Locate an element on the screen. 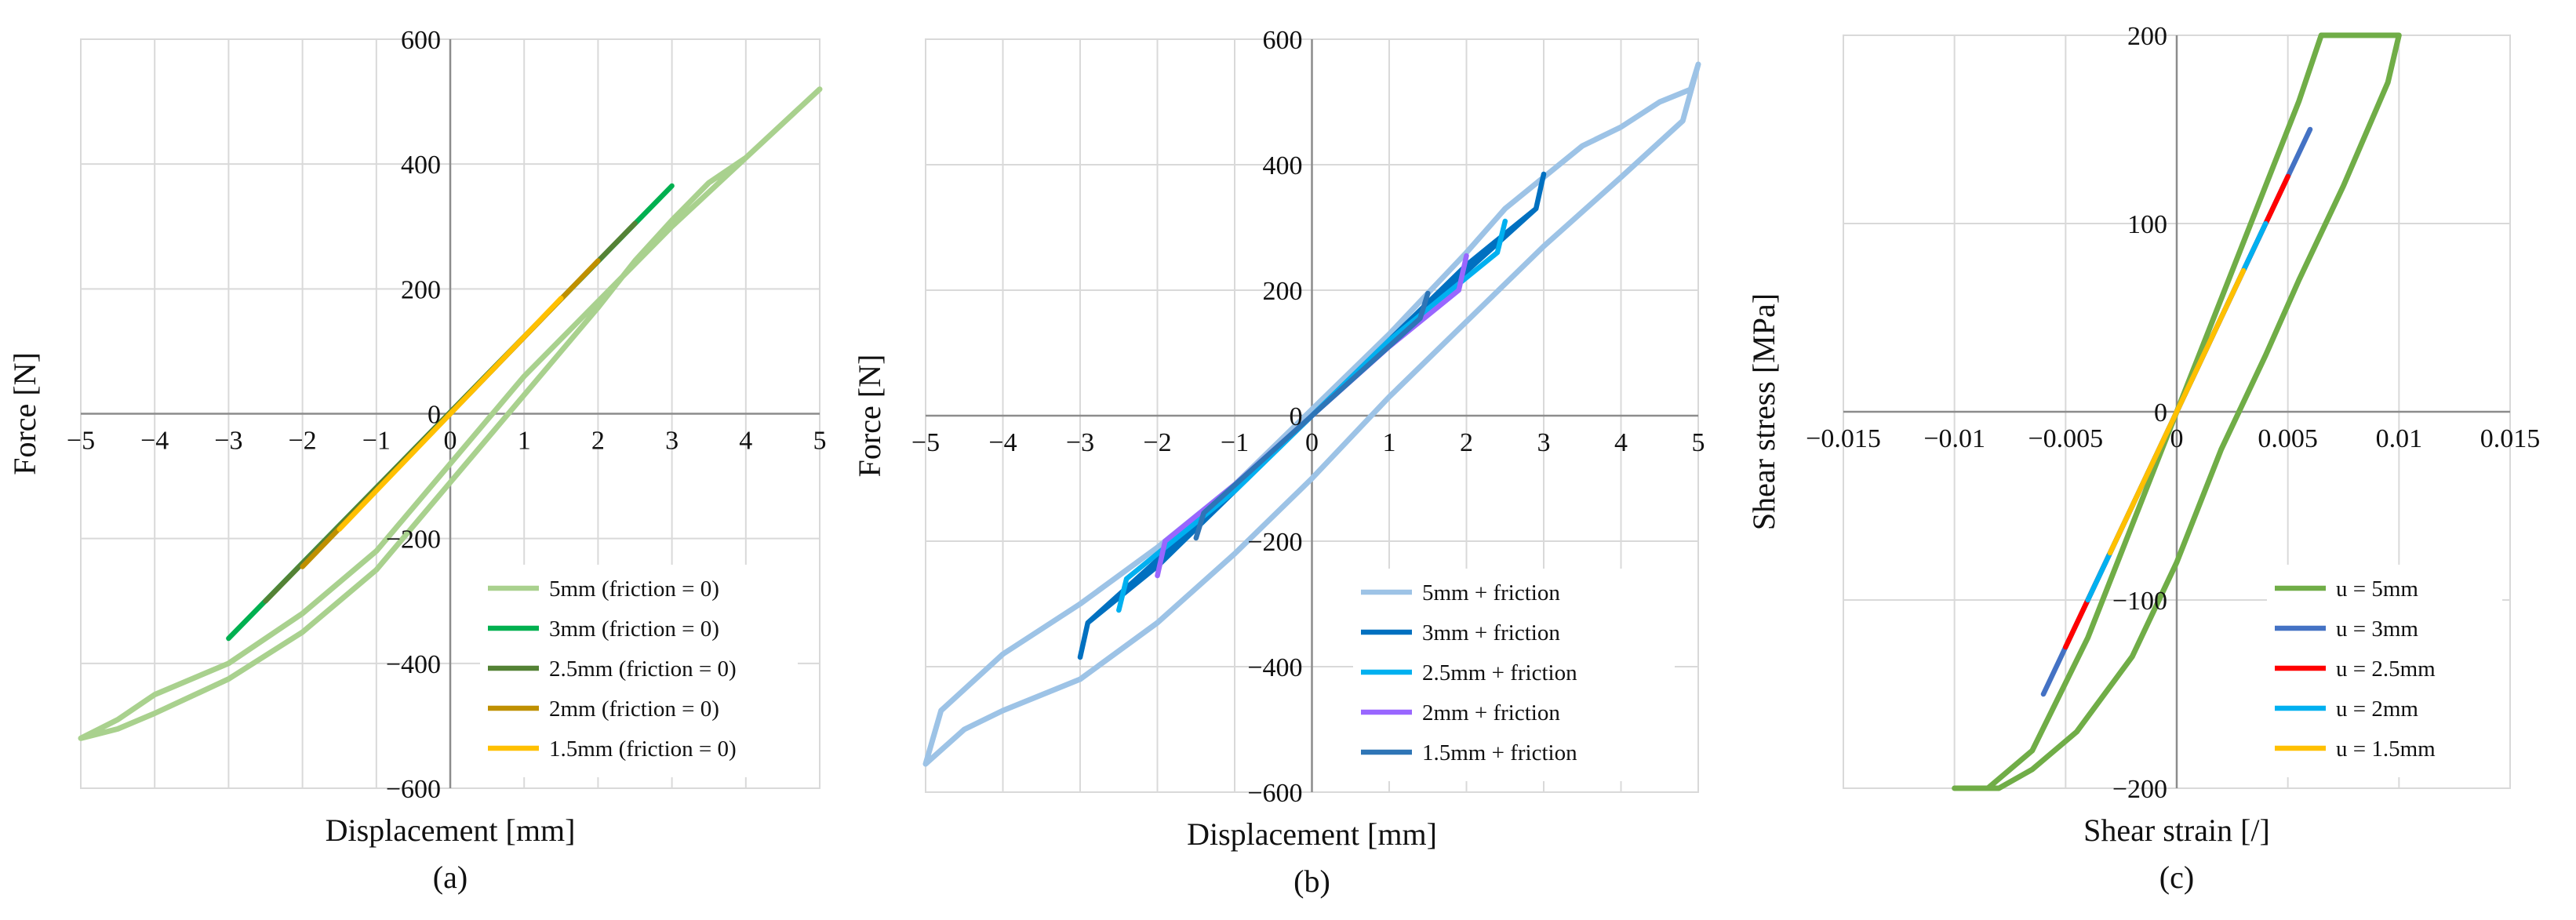 The height and width of the screenshot is (920, 2576). legend-label-3: 2.5mm (friction = 0) is located at coordinates (643, 669).